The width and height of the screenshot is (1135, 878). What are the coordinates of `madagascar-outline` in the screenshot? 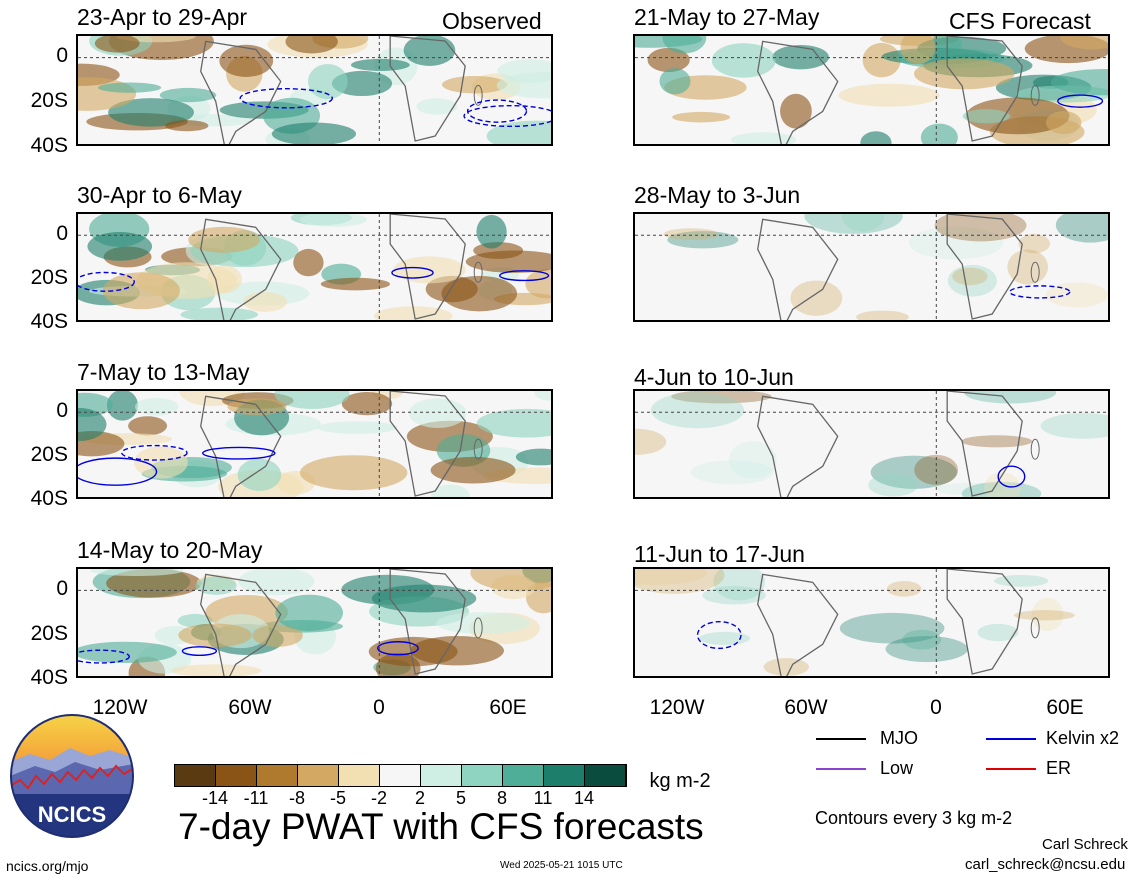 It's located at (478, 272).